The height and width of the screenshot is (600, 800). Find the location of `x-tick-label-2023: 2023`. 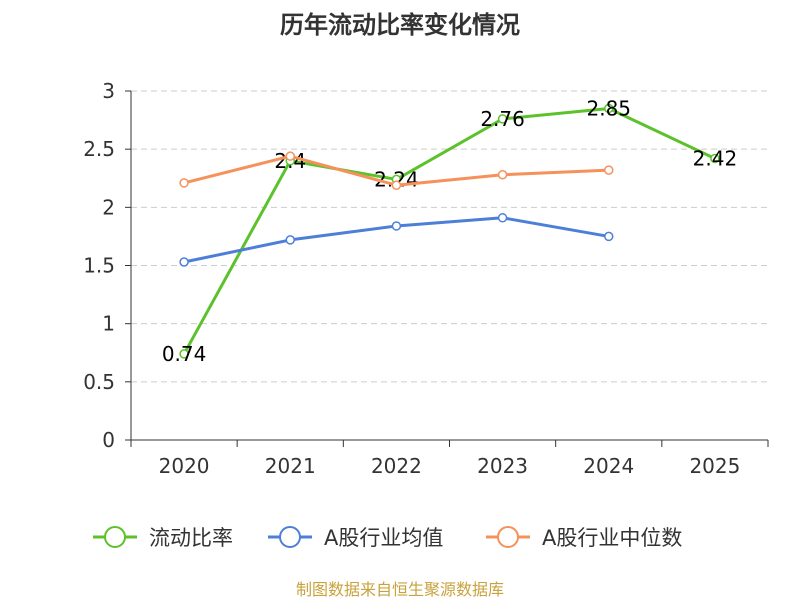

x-tick-label-2023: 2023 is located at coordinates (502, 466).